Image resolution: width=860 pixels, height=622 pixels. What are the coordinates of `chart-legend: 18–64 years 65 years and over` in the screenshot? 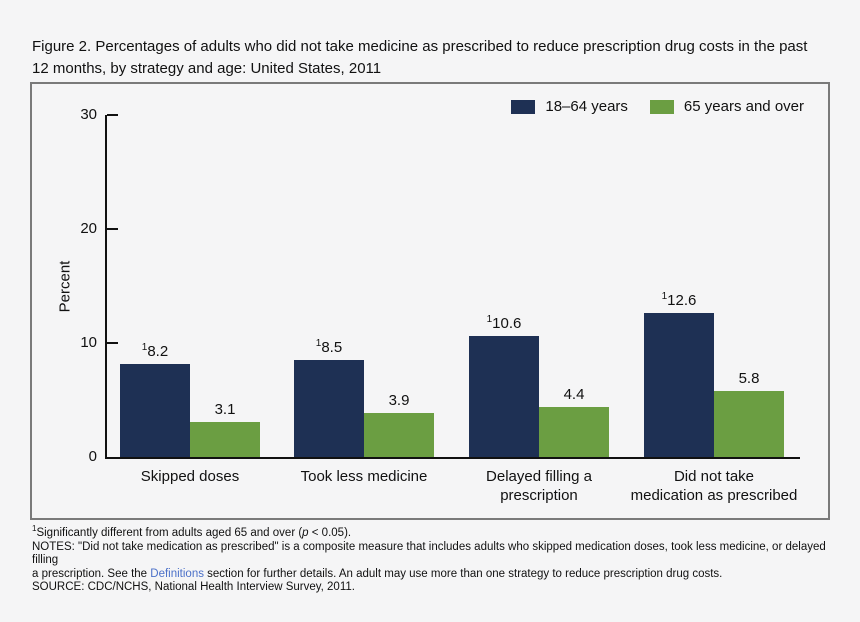 It's located at (657, 106).